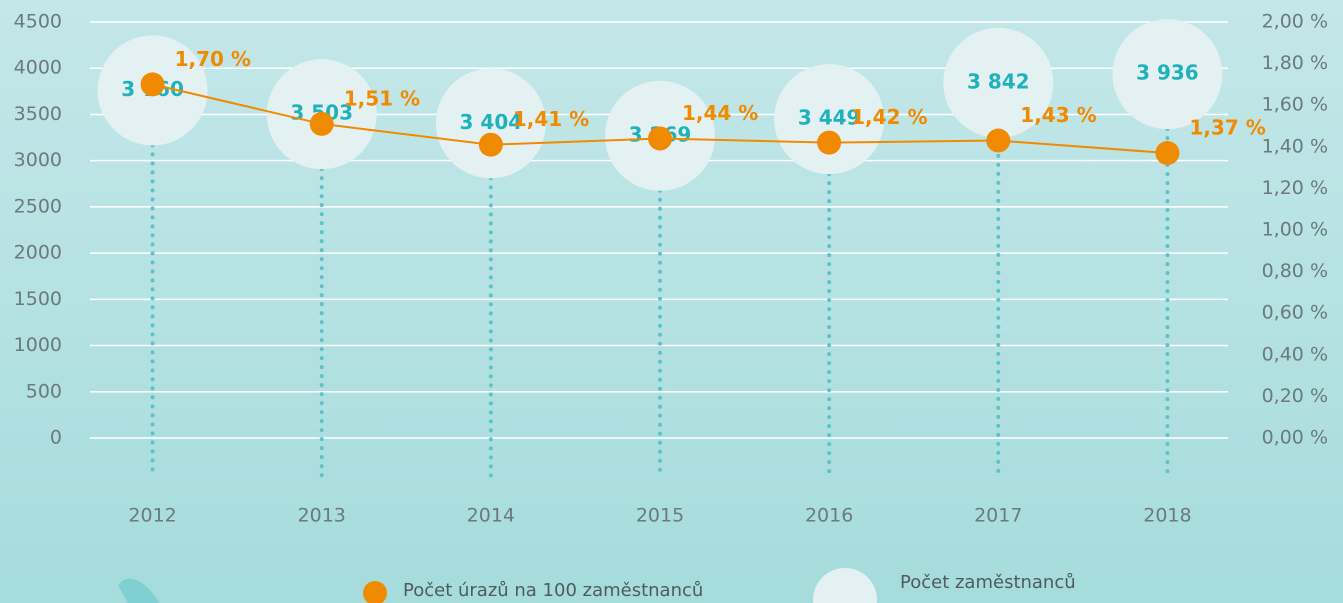  I want to click on y2-tick-label: 0,20 %, so click(1295, 396).